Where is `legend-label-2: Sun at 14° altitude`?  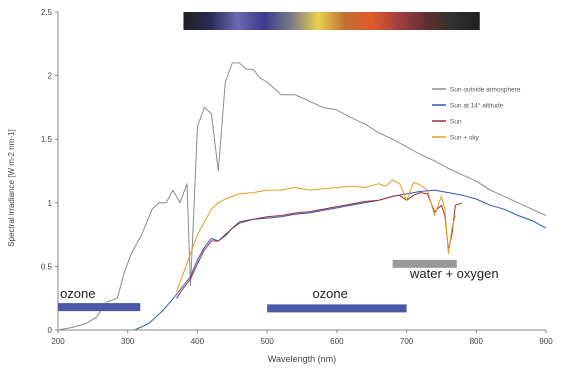
legend-label-2: Sun at 14° altitude is located at coordinates (477, 106).